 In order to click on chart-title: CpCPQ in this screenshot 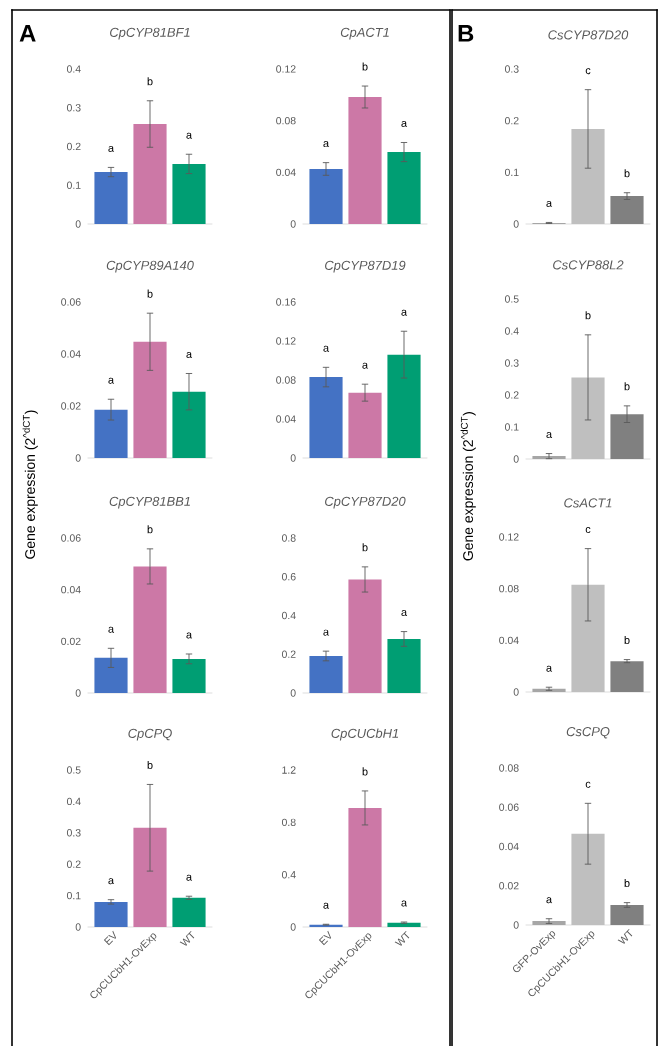, I will do `click(150, 734)`.